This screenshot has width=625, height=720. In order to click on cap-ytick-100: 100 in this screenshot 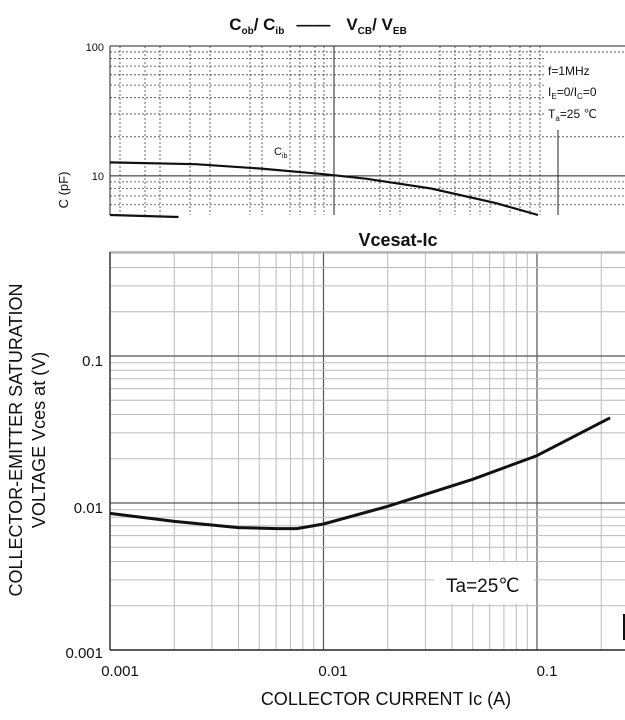, I will do `click(95, 48)`.